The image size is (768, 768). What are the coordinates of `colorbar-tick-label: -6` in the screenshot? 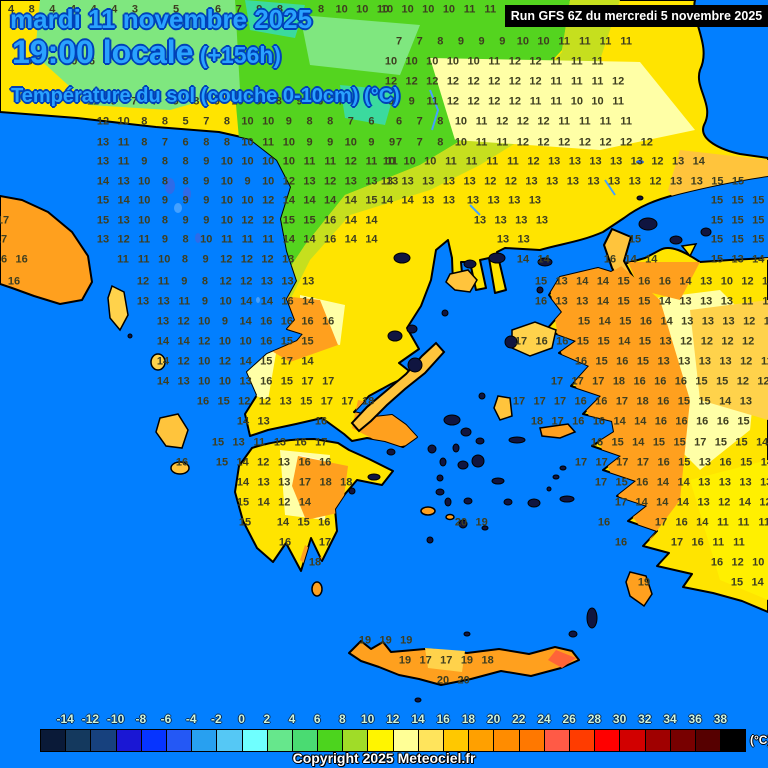 It's located at (166, 719).